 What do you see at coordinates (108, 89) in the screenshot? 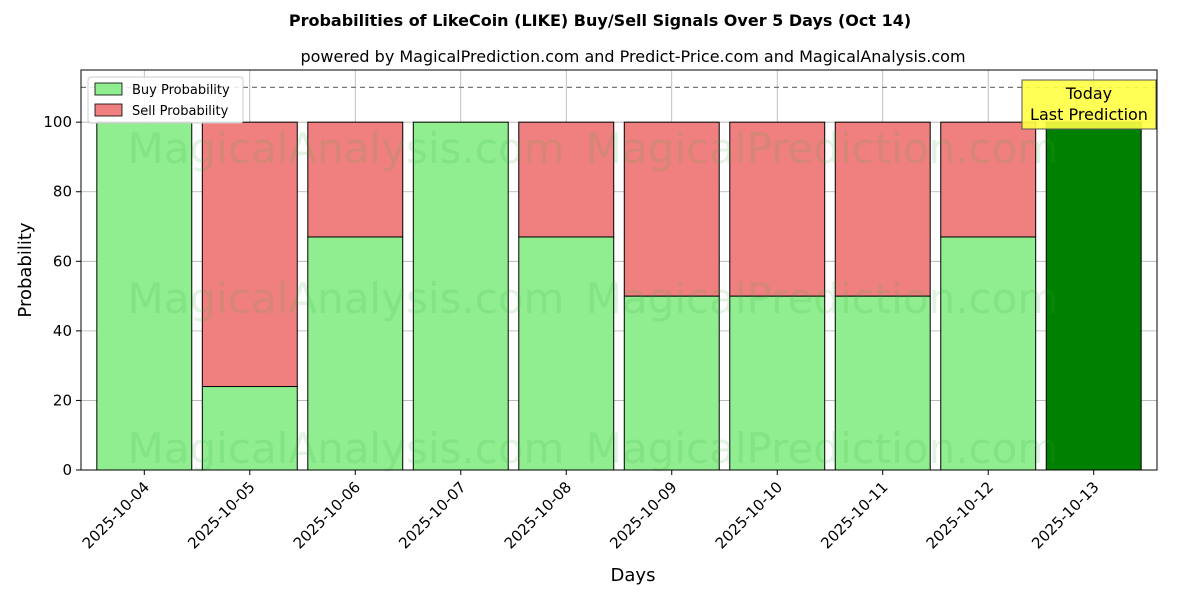
I see `legend-swatch-buy` at bounding box center [108, 89].